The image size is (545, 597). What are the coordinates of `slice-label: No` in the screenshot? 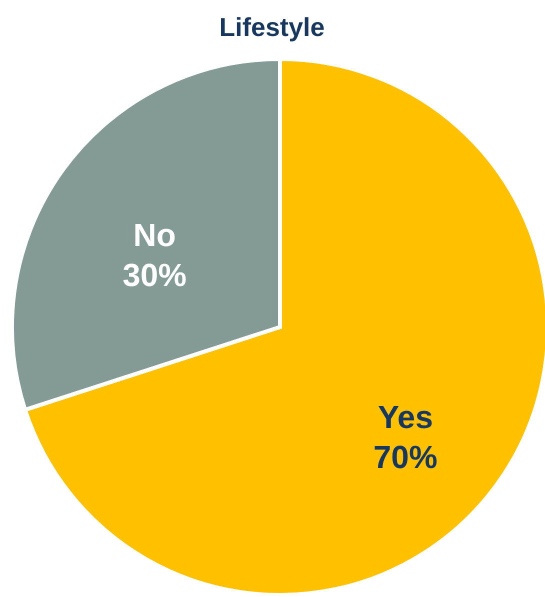 It's located at (154, 234).